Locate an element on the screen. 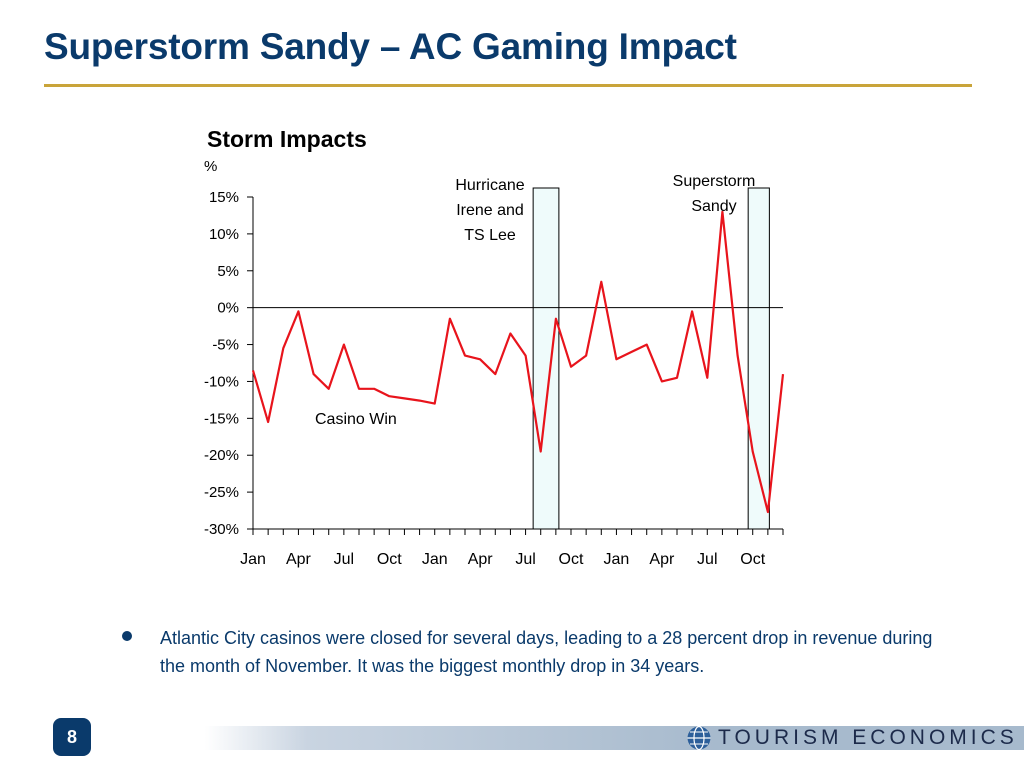 The width and height of the screenshot is (1024, 768). globe-icon is located at coordinates (699, 738).